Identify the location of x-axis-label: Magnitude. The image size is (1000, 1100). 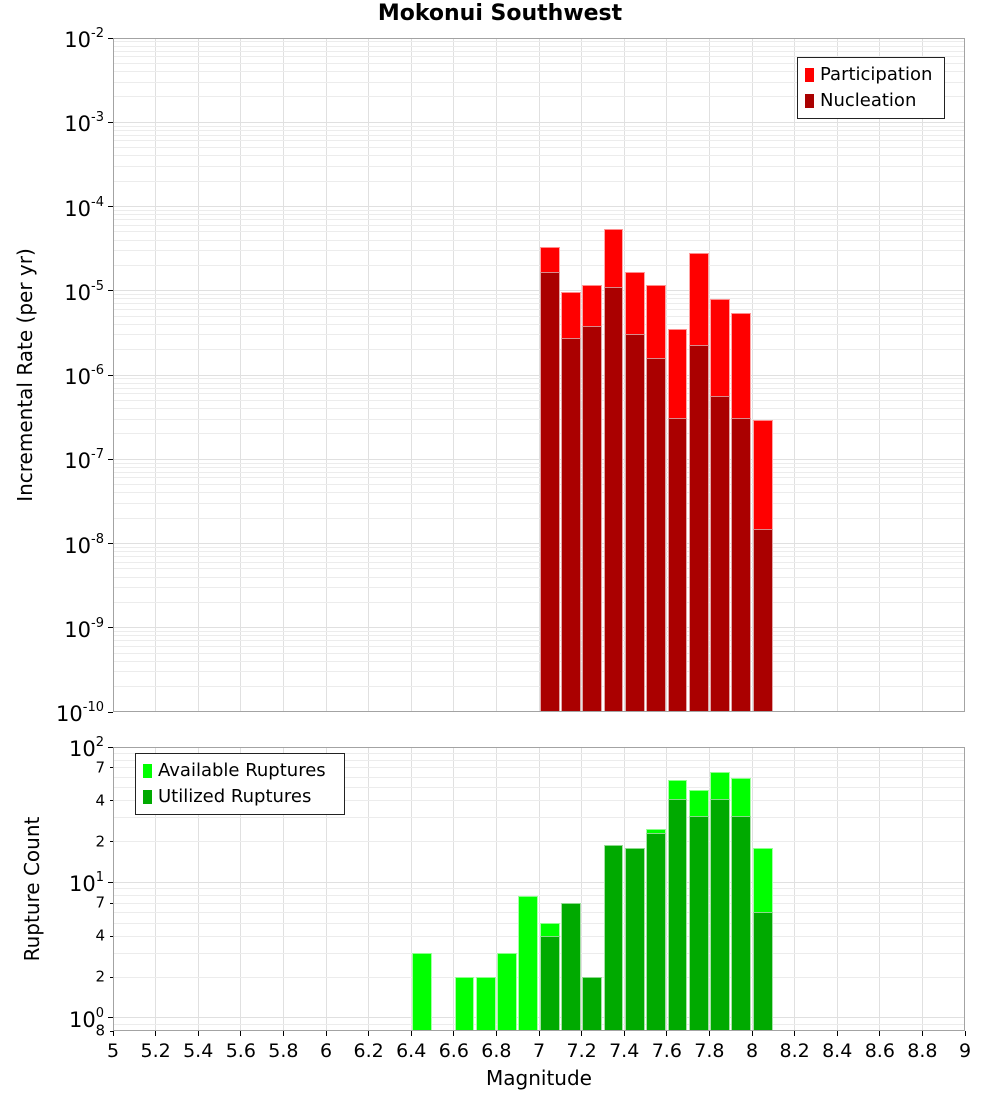
(539, 1078).